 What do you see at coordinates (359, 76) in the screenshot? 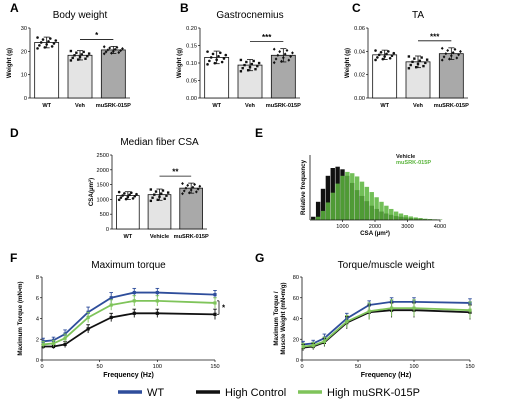
I see `y-tick-label: 0.02` at bounding box center [359, 76].